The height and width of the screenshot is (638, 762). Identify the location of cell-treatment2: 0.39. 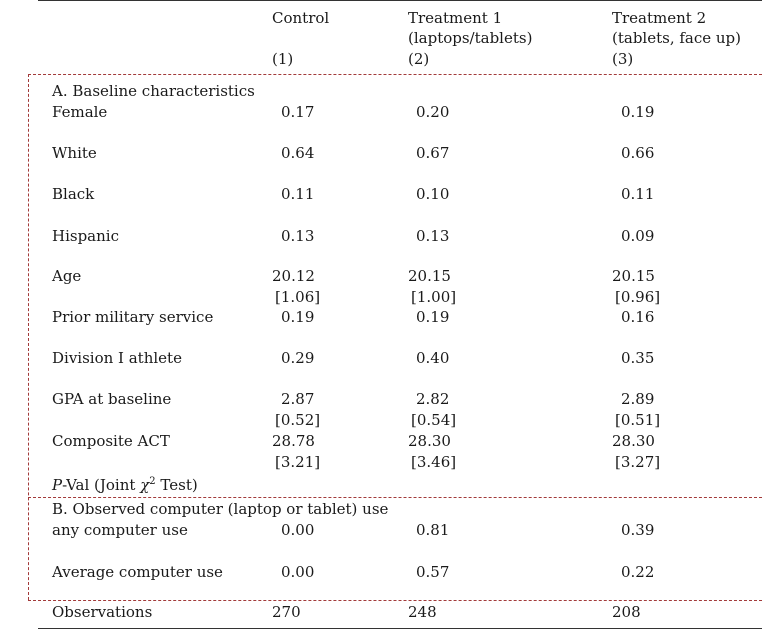
(638, 530).